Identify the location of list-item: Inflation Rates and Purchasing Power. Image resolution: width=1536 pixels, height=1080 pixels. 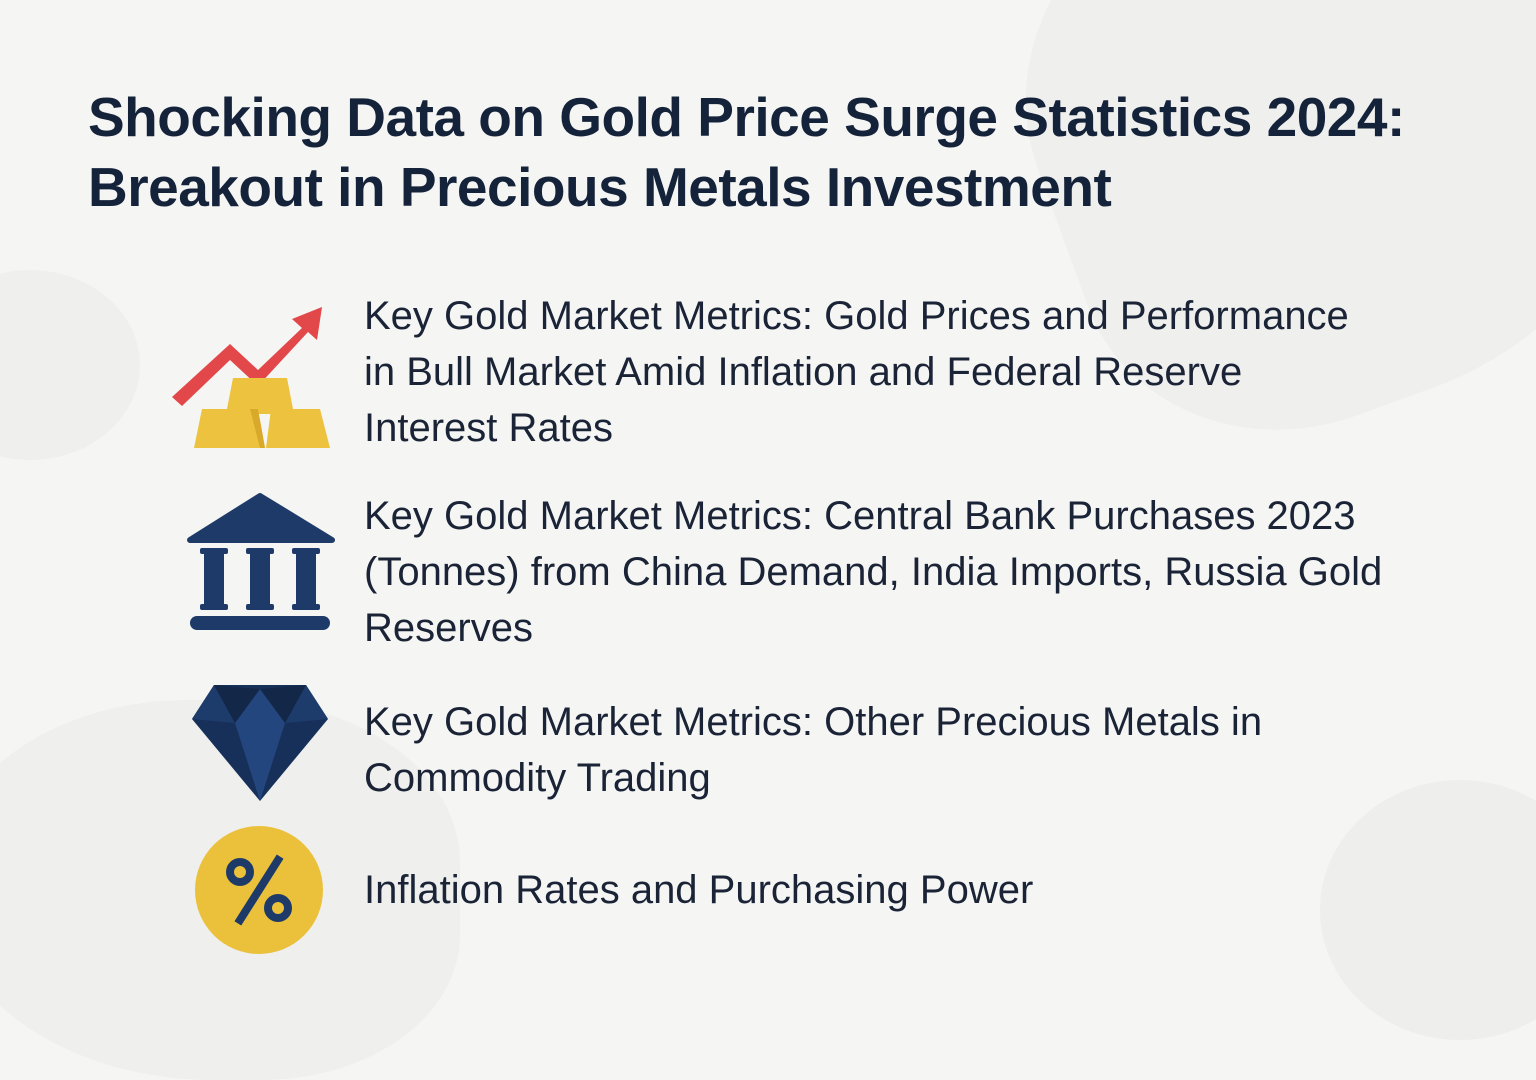
(772, 890).